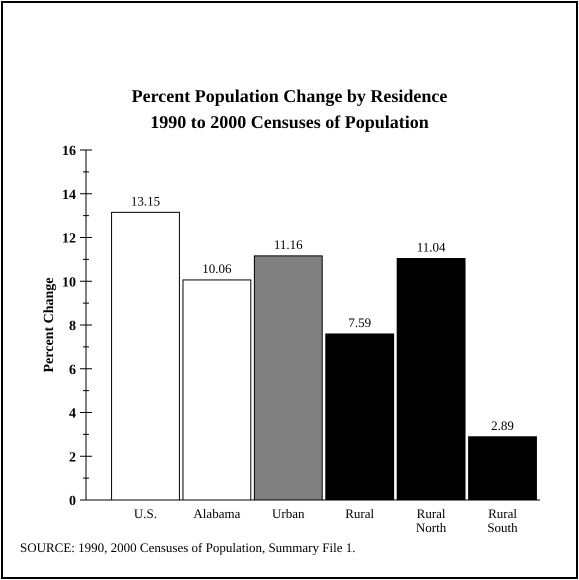 The image size is (579, 580). I want to click on x-tick-label: Rural North, so click(431, 520).